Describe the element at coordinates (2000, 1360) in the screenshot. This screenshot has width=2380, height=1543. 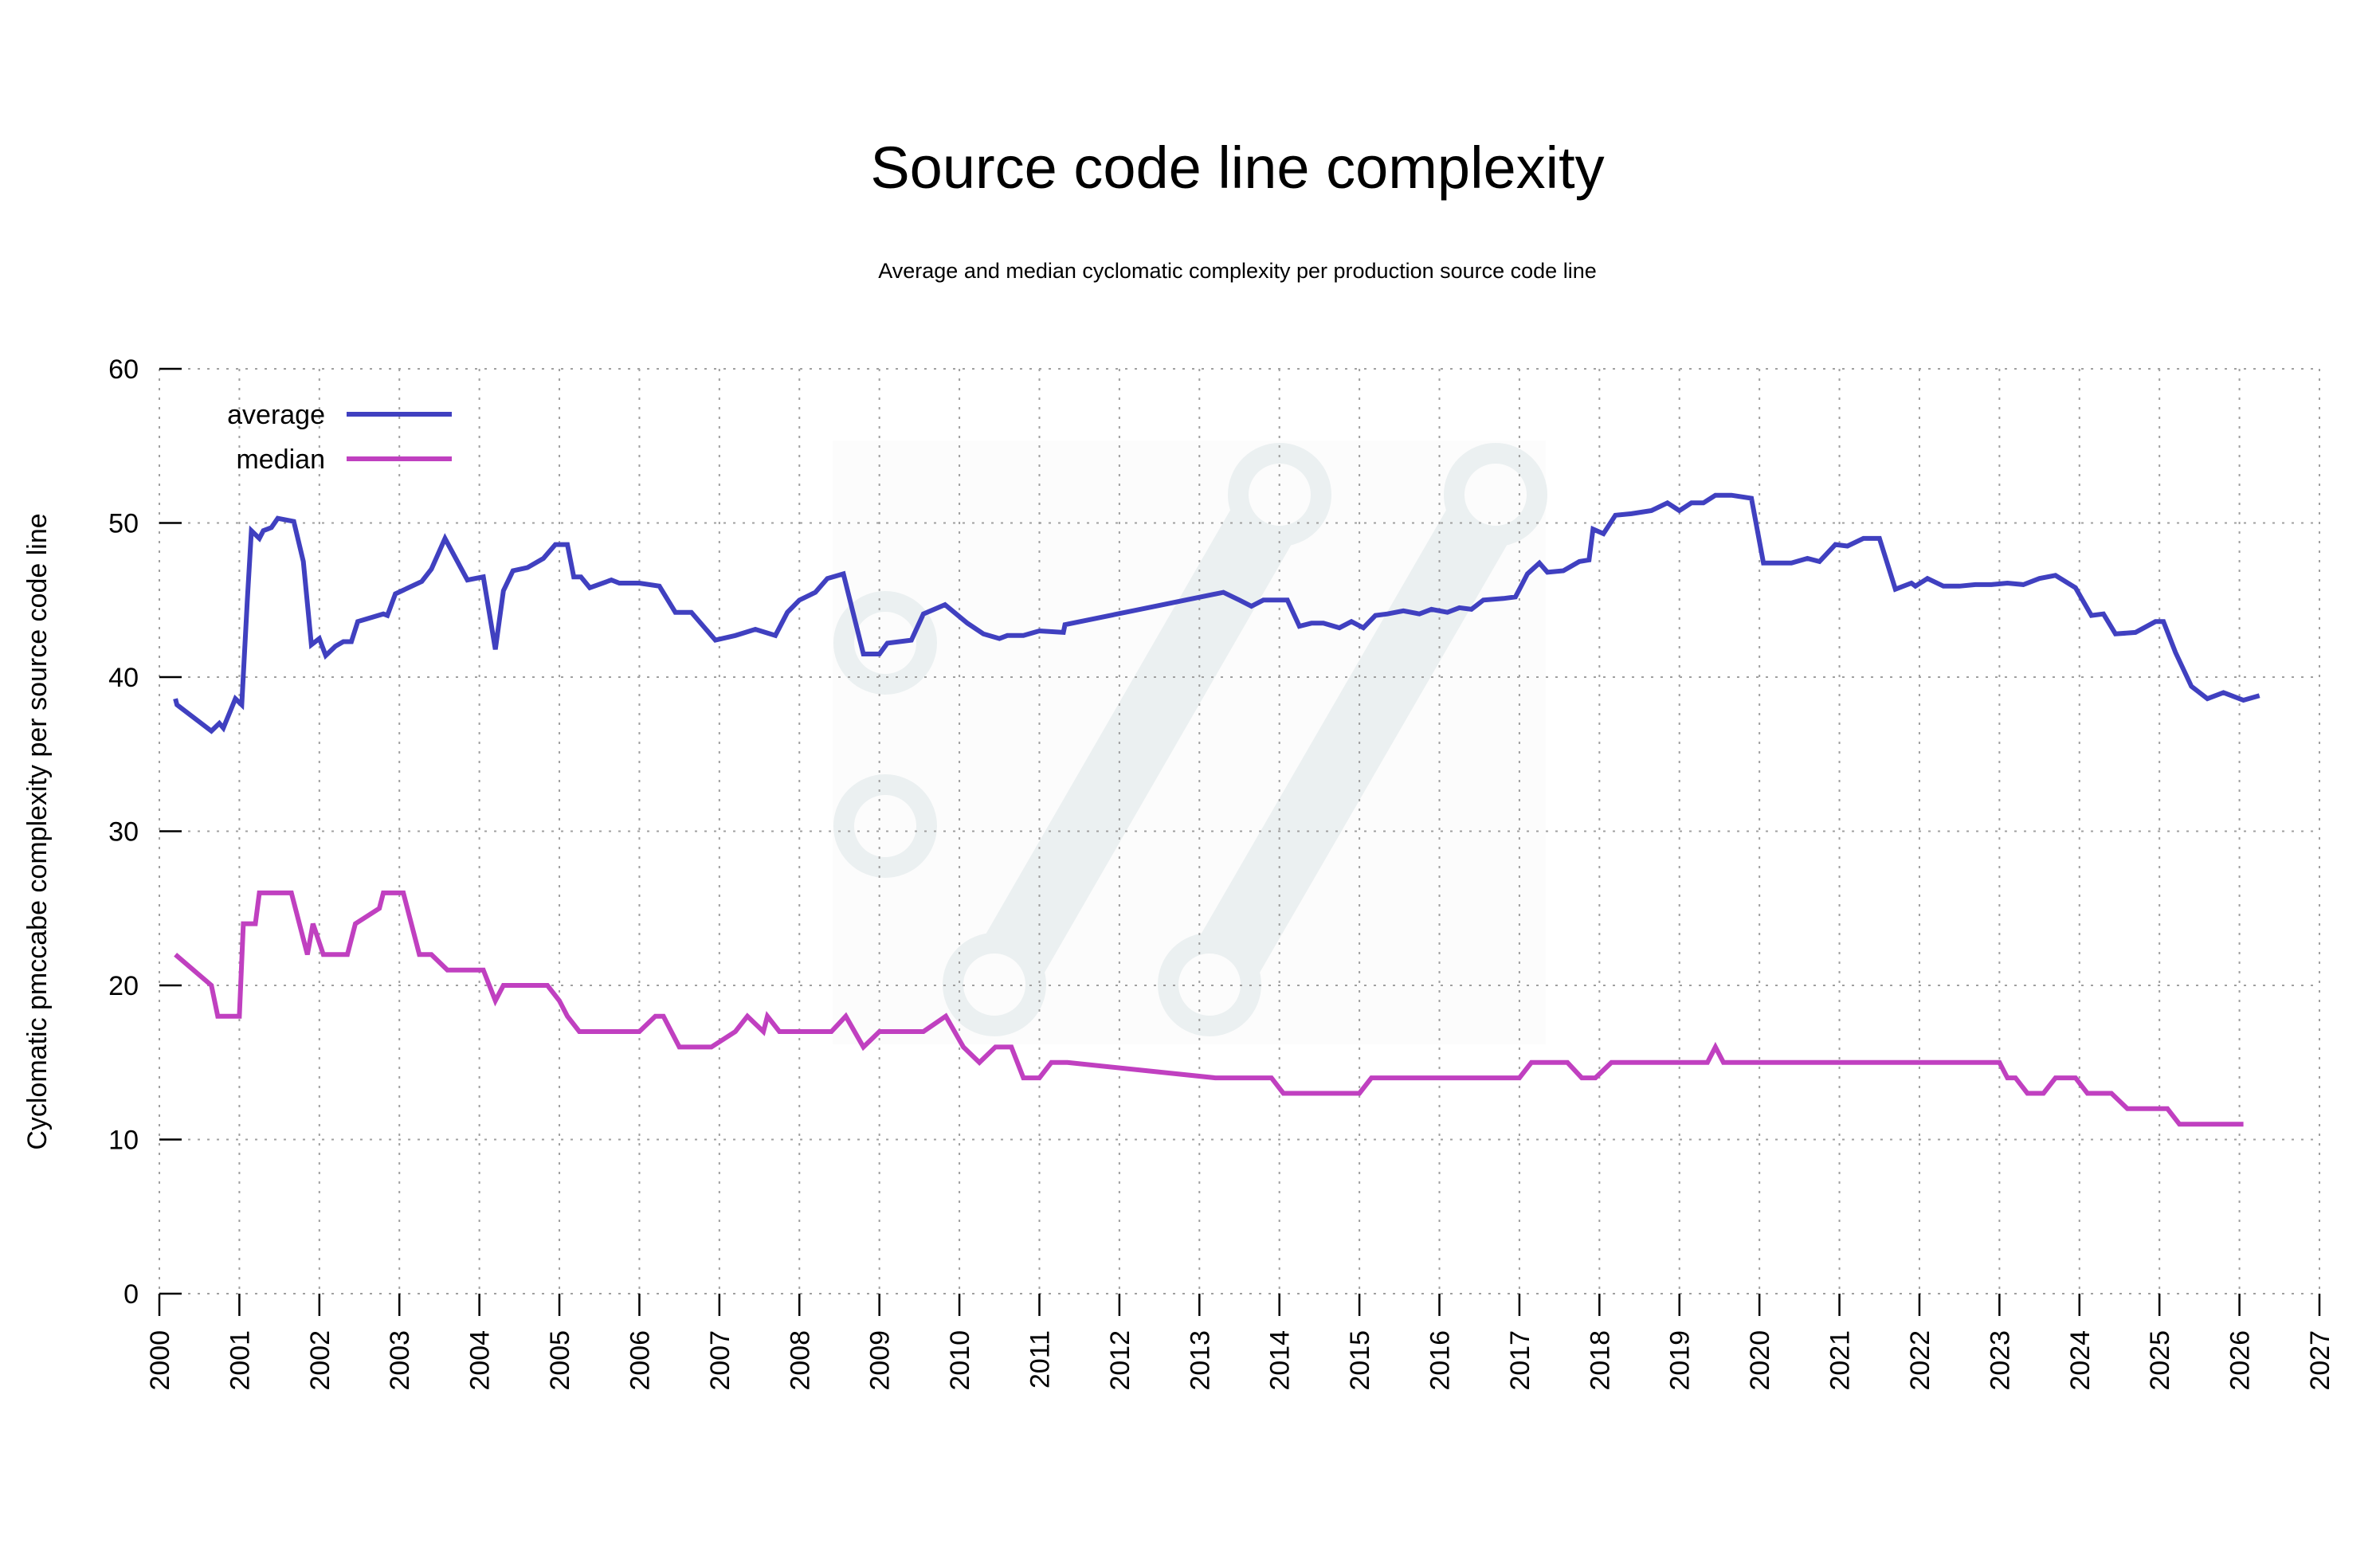
I see `x-tick-label: 2023` at that location.